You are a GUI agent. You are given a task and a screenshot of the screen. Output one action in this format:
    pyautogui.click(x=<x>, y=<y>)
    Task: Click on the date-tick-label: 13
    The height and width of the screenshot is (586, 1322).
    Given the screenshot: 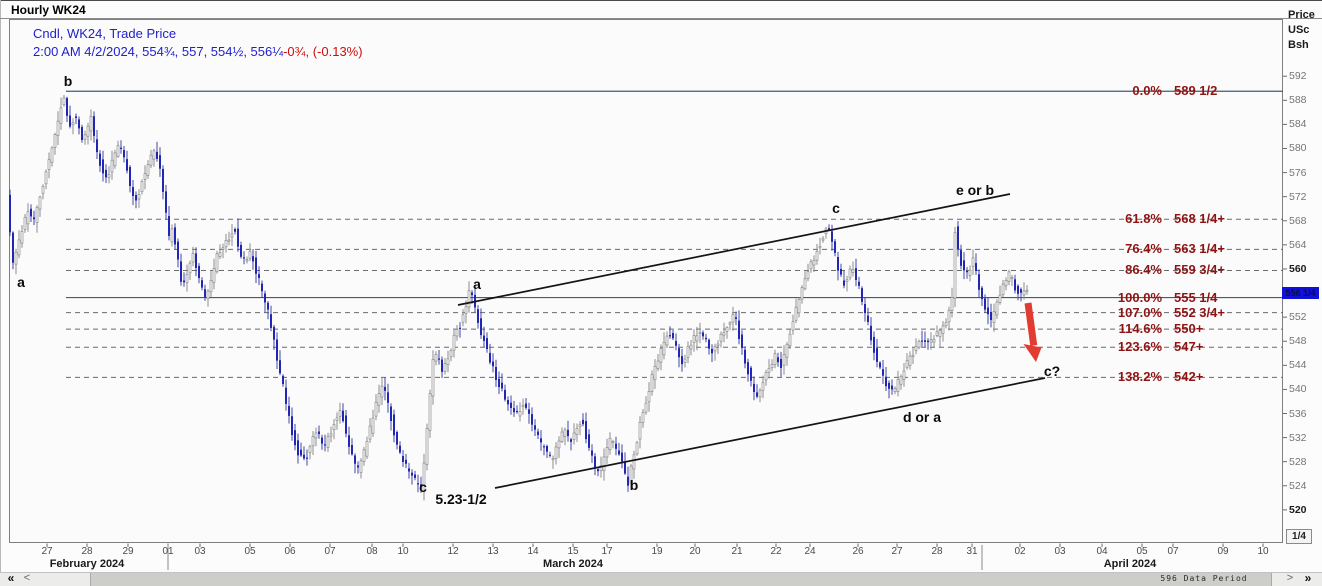 What is the action you would take?
    pyautogui.click(x=493, y=551)
    